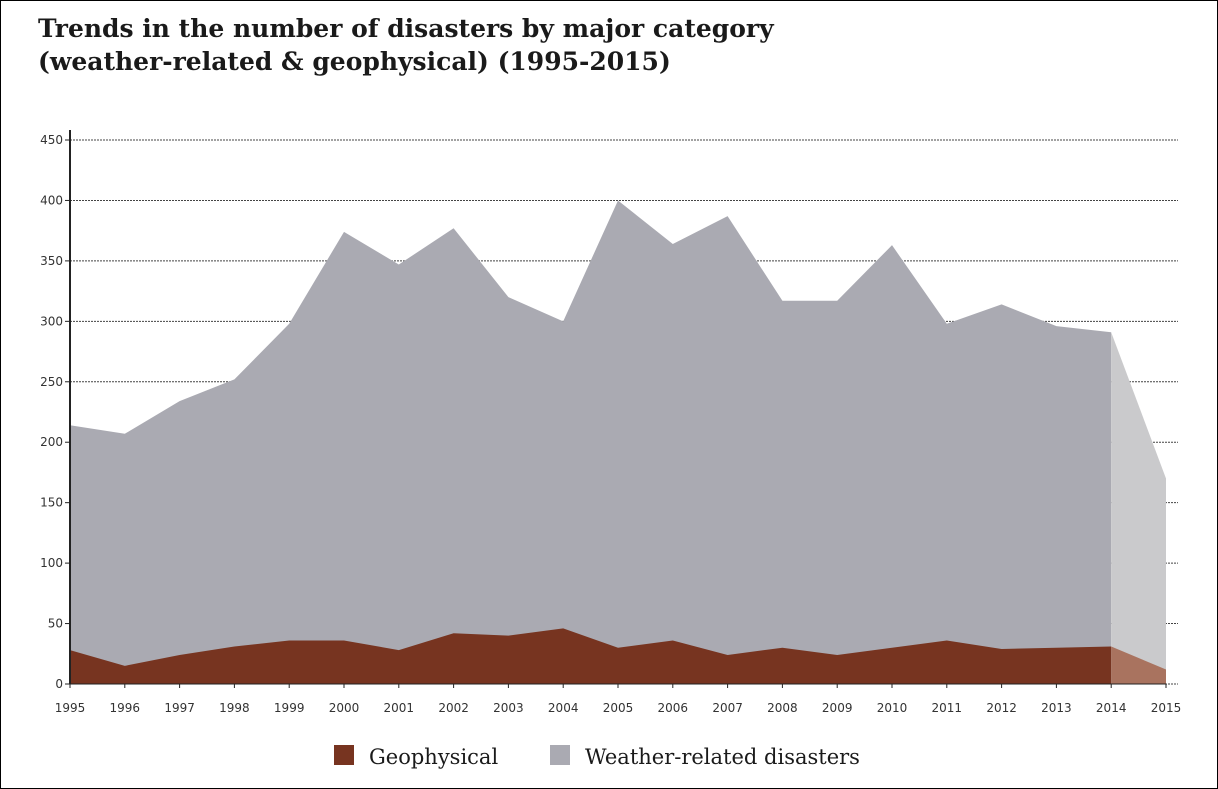  Describe the element at coordinates (947, 708) in the screenshot. I see `x-tick-label-2011: 2011` at that location.